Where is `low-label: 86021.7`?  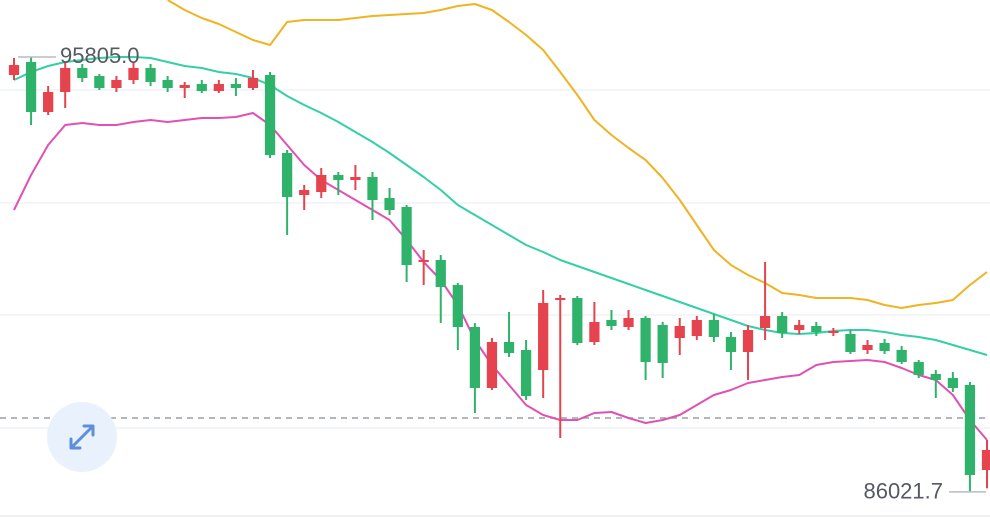 low-label: 86021.7 is located at coordinates (903, 491).